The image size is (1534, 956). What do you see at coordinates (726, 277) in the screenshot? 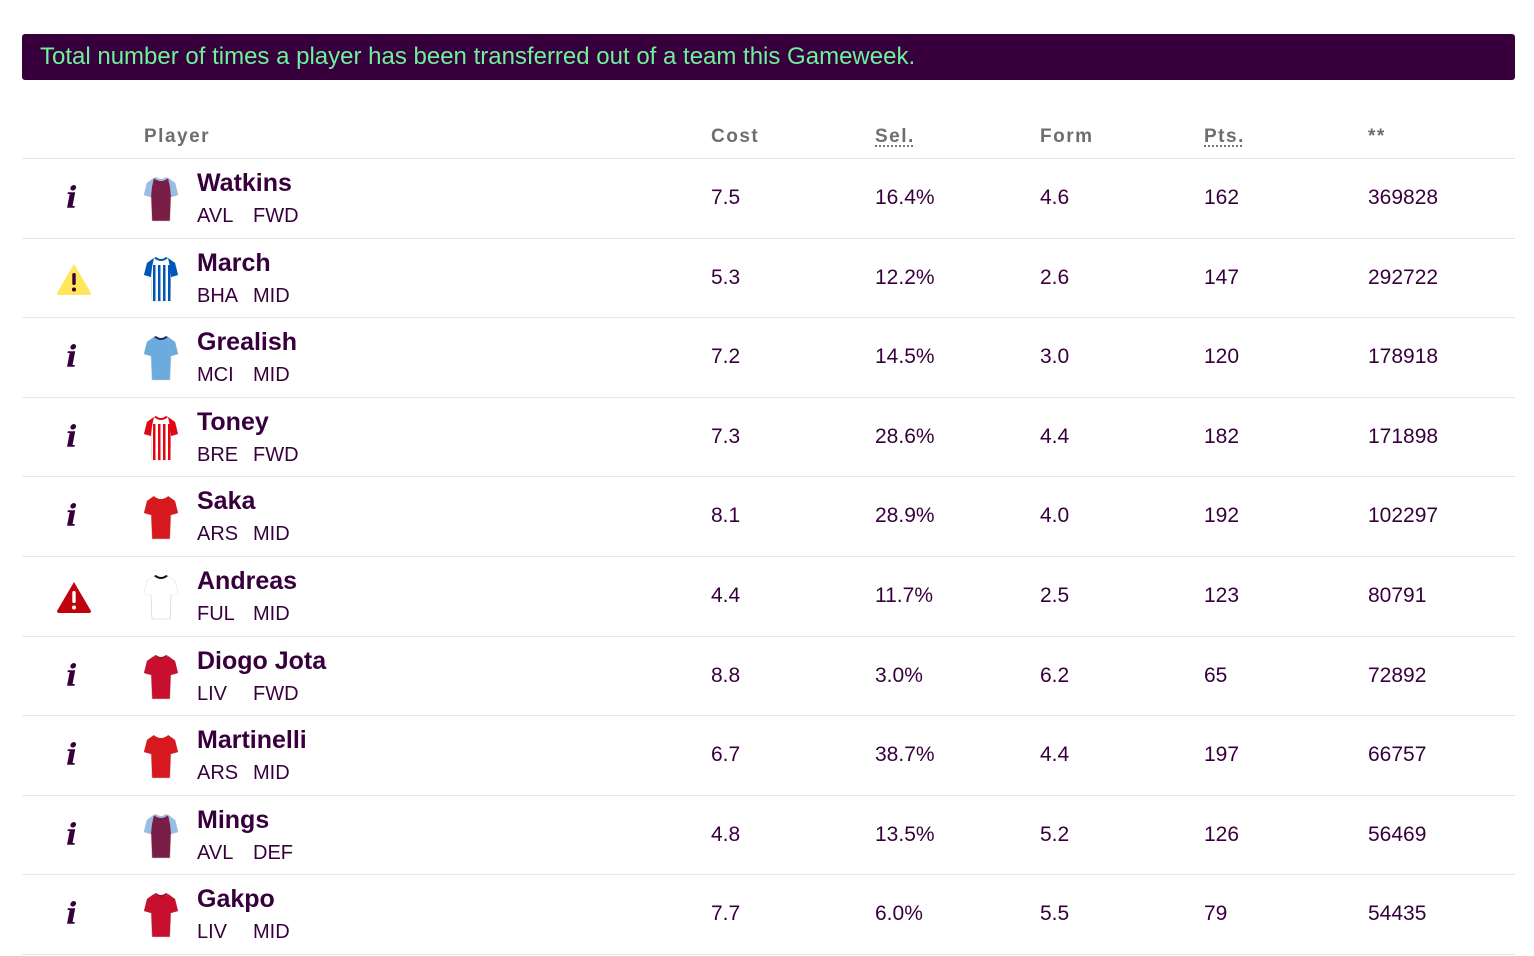
I see `cost-cell: 5.3` at bounding box center [726, 277].